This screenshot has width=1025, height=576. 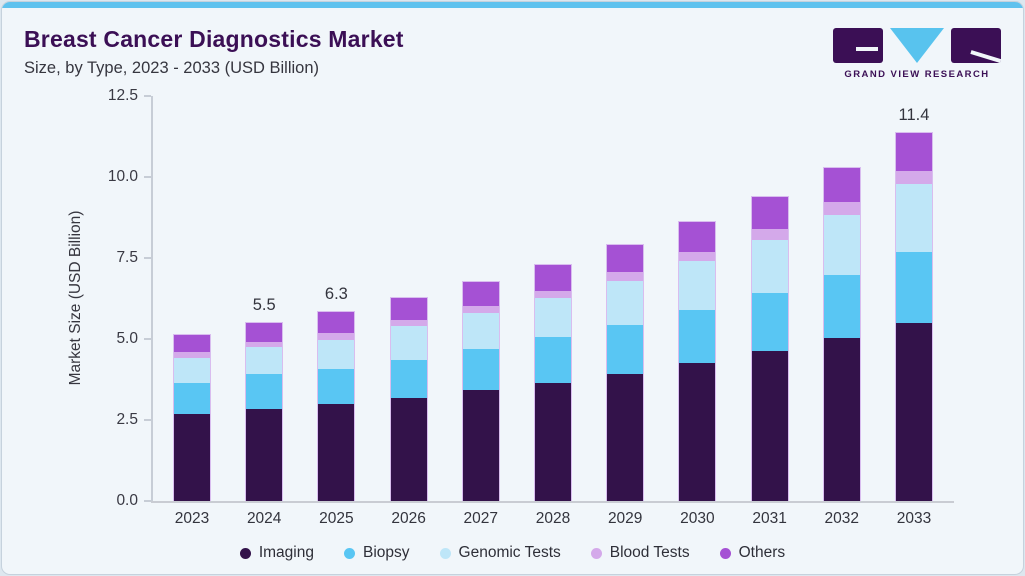 I want to click on gvr-logo-v-icon, so click(x=917, y=45).